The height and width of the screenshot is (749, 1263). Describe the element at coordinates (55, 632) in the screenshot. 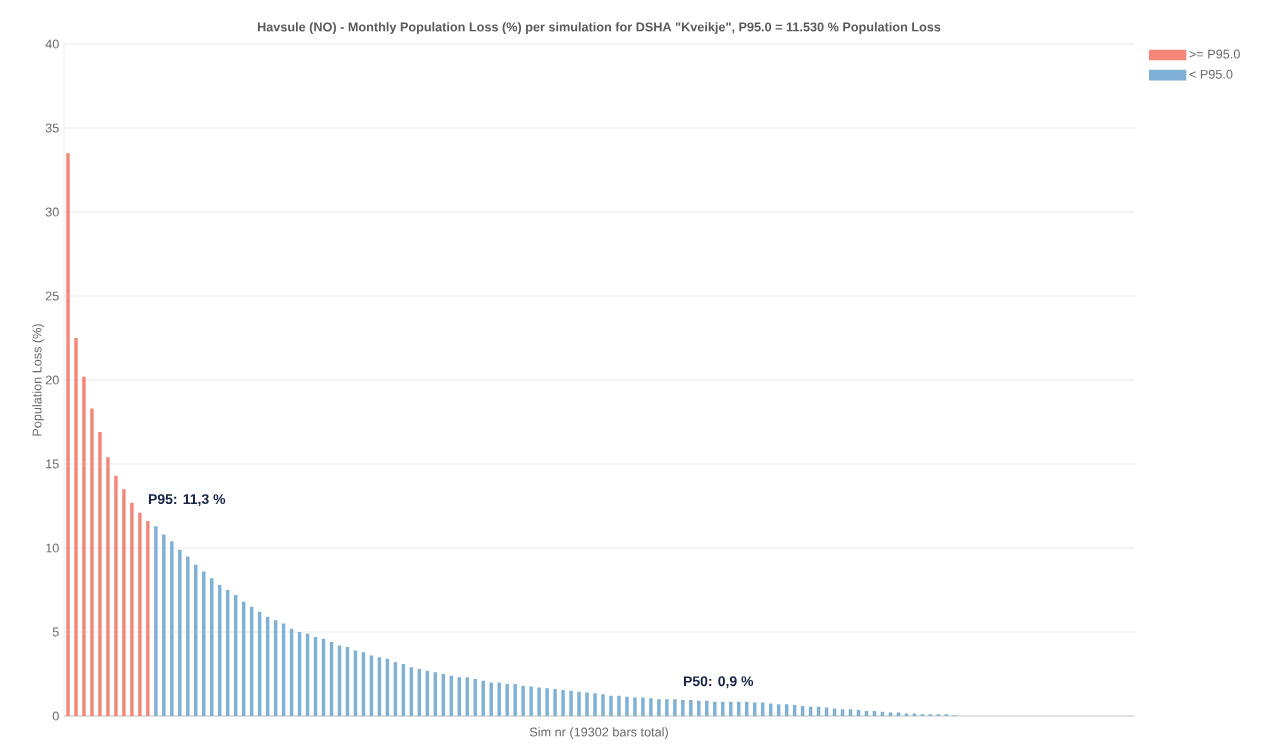

I see `y-tick-label: 5` at that location.